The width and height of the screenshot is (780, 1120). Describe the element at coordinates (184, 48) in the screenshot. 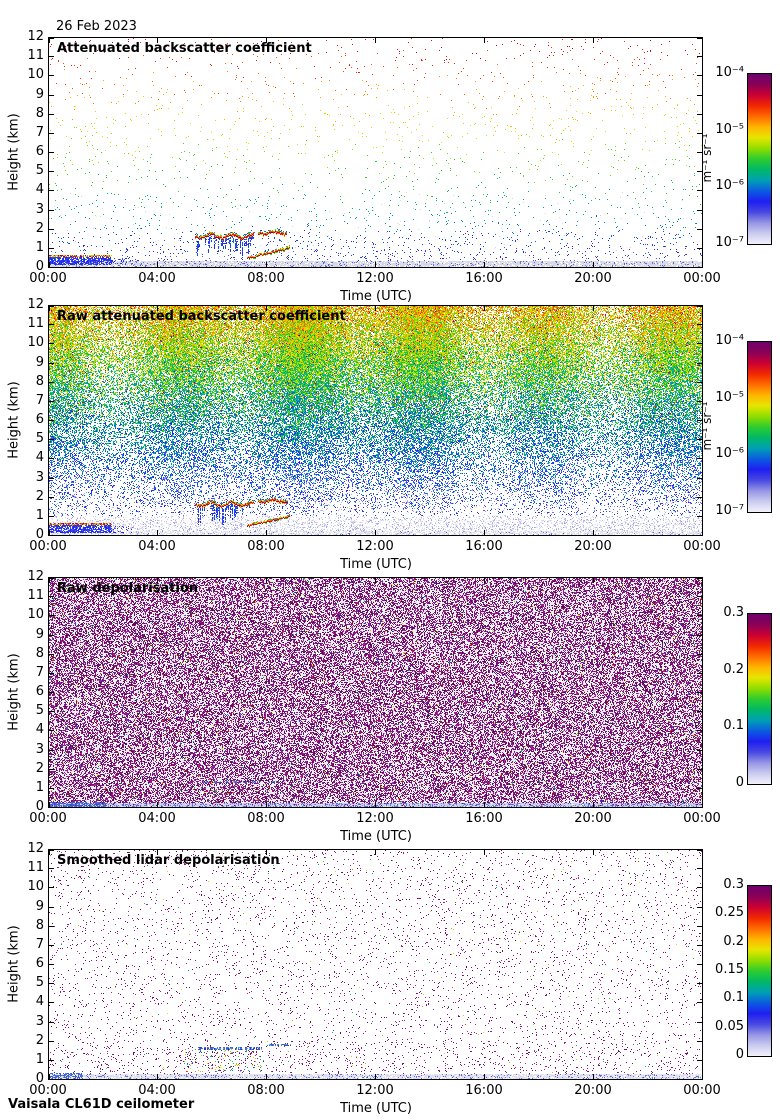

I see `panel-1-title: Attenuated backscatter coefficient` at that location.